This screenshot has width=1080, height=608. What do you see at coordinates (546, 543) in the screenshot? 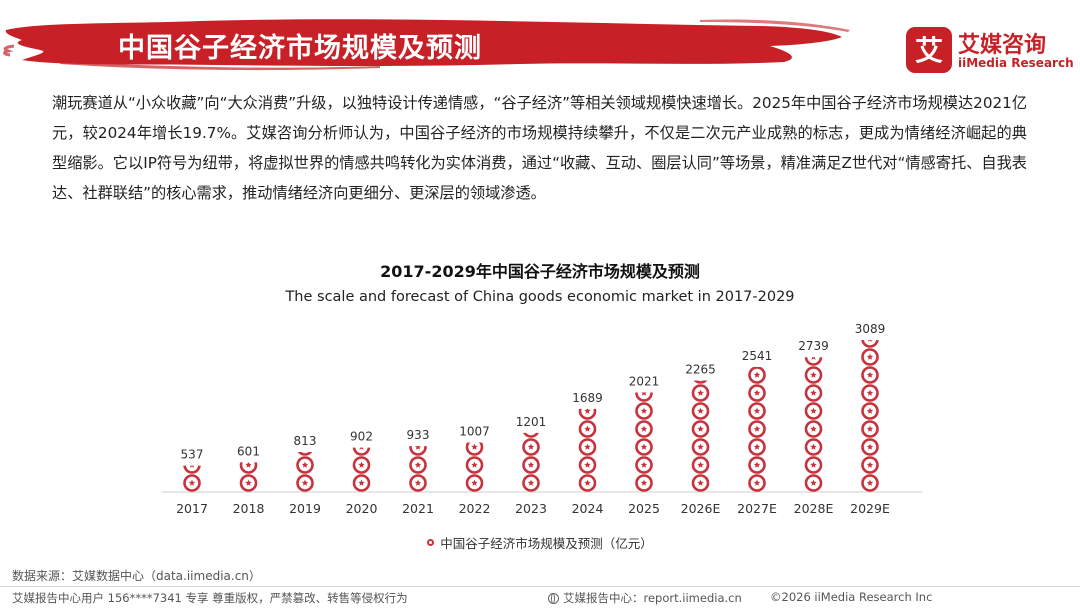
I see `legend-label: 中国谷子经济市场规模及预测（亿元）` at bounding box center [546, 543].